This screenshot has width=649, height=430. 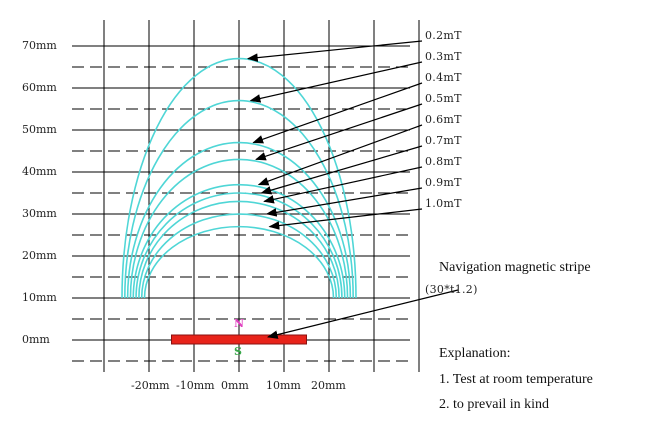 I want to click on explanation-item: 1. Test at room temperature, so click(x=516, y=379).